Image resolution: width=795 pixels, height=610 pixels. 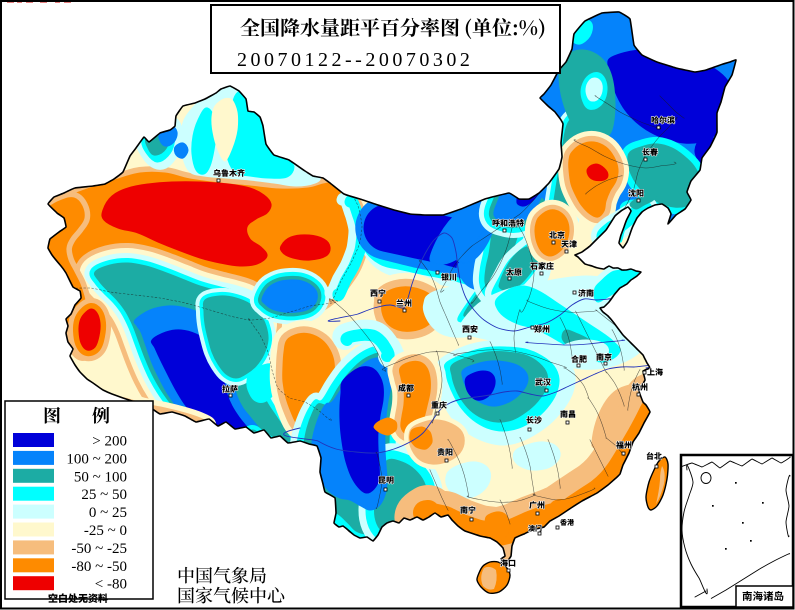 What do you see at coordinates (99, 549) in the screenshot?
I see `svg-text: -50 ~ -25` at bounding box center [99, 549].